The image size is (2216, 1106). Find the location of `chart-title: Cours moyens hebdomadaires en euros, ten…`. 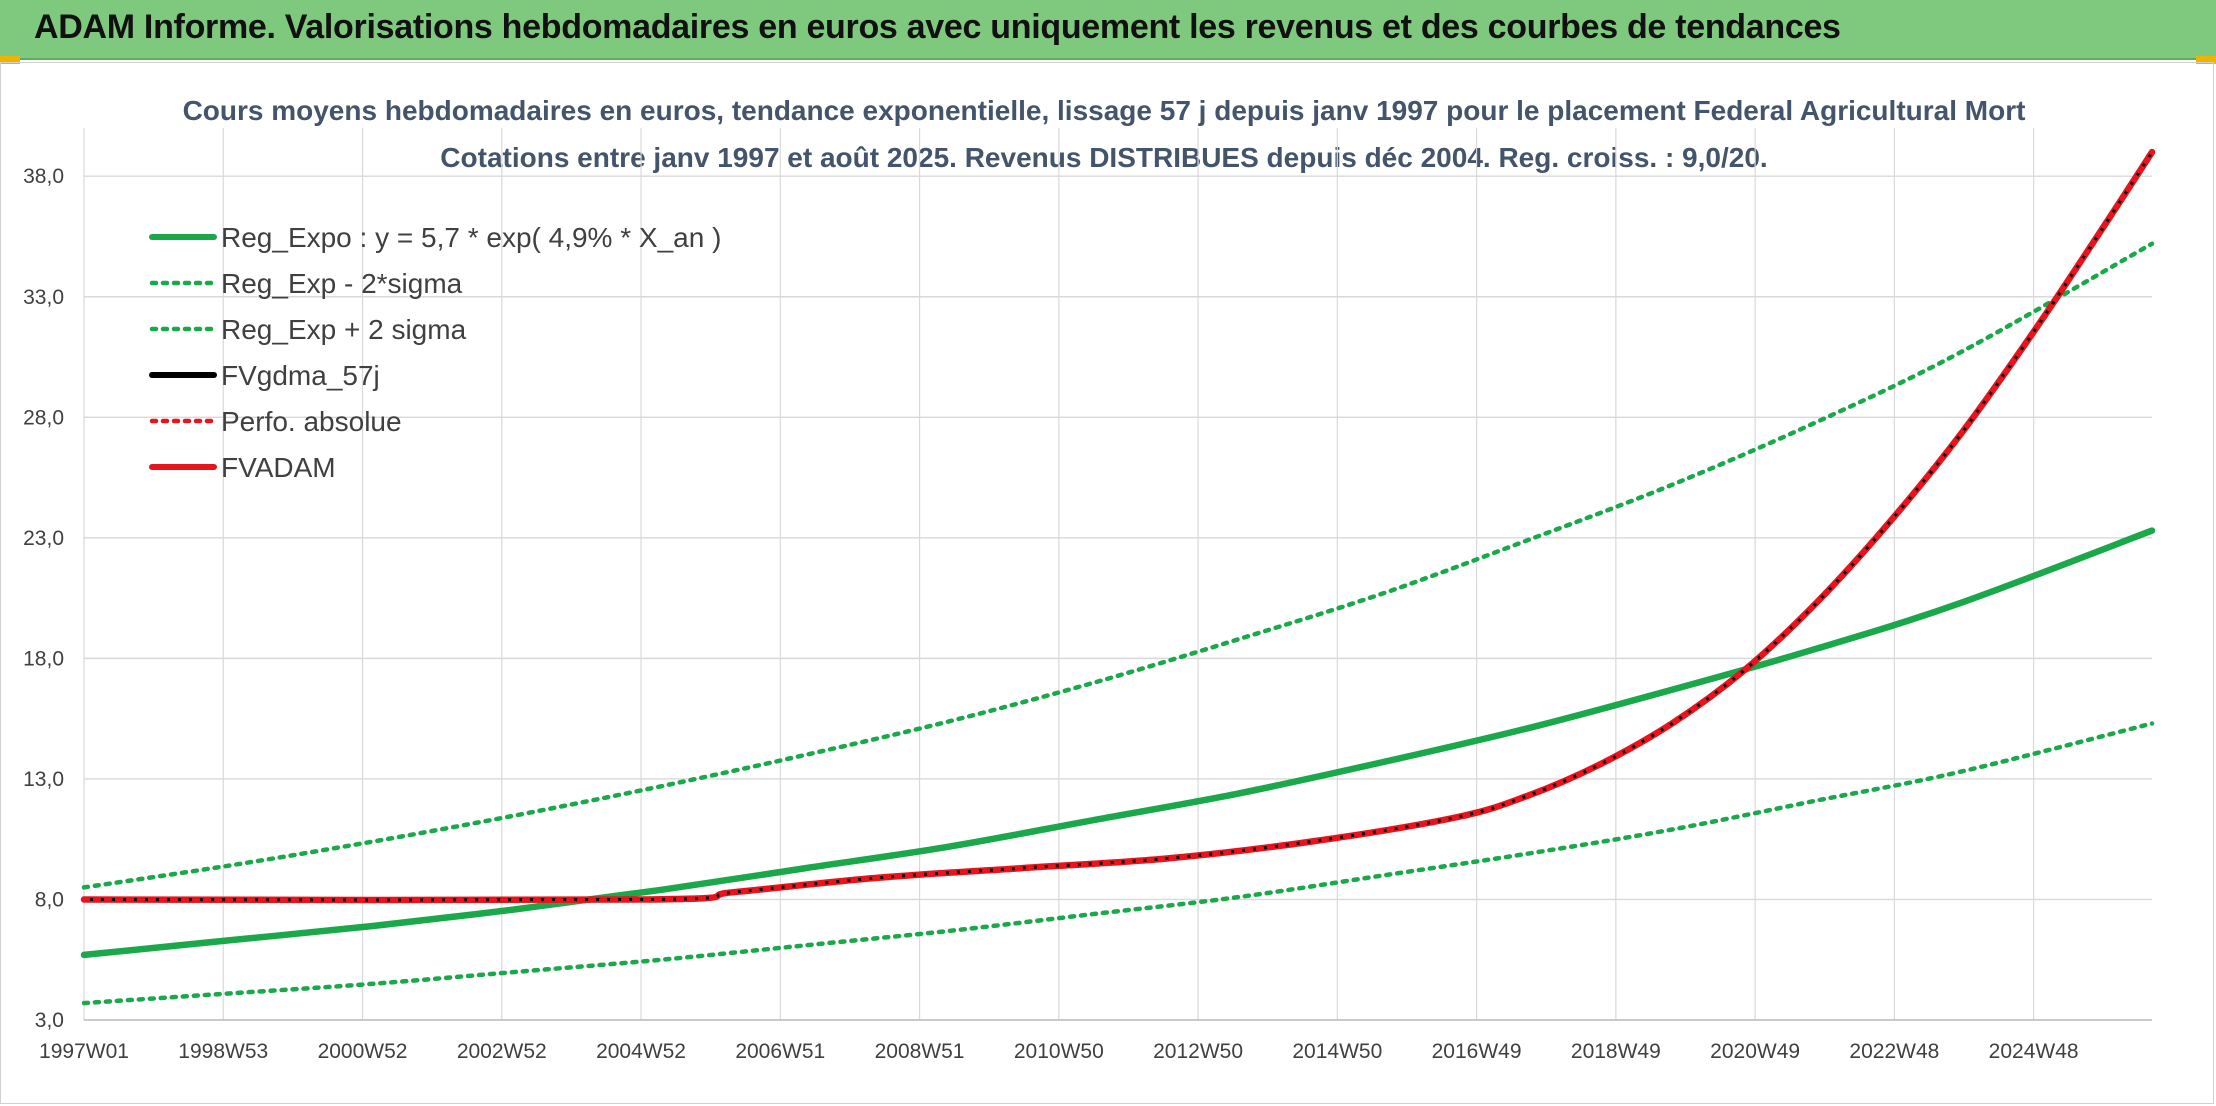

chart-title: Cours moyens hebdomadaires en euros, ten… is located at coordinates (1104, 110).